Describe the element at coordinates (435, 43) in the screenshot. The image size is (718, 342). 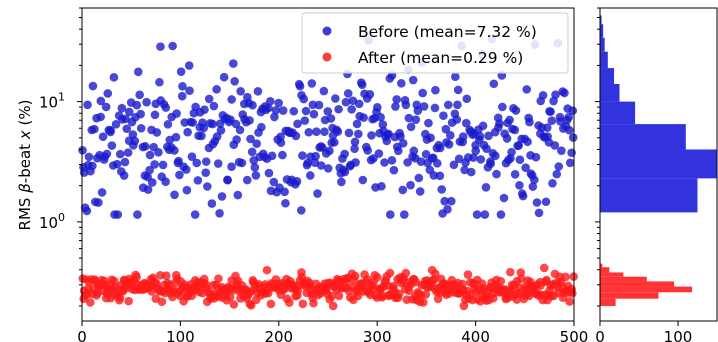
I see `legend-box` at that location.